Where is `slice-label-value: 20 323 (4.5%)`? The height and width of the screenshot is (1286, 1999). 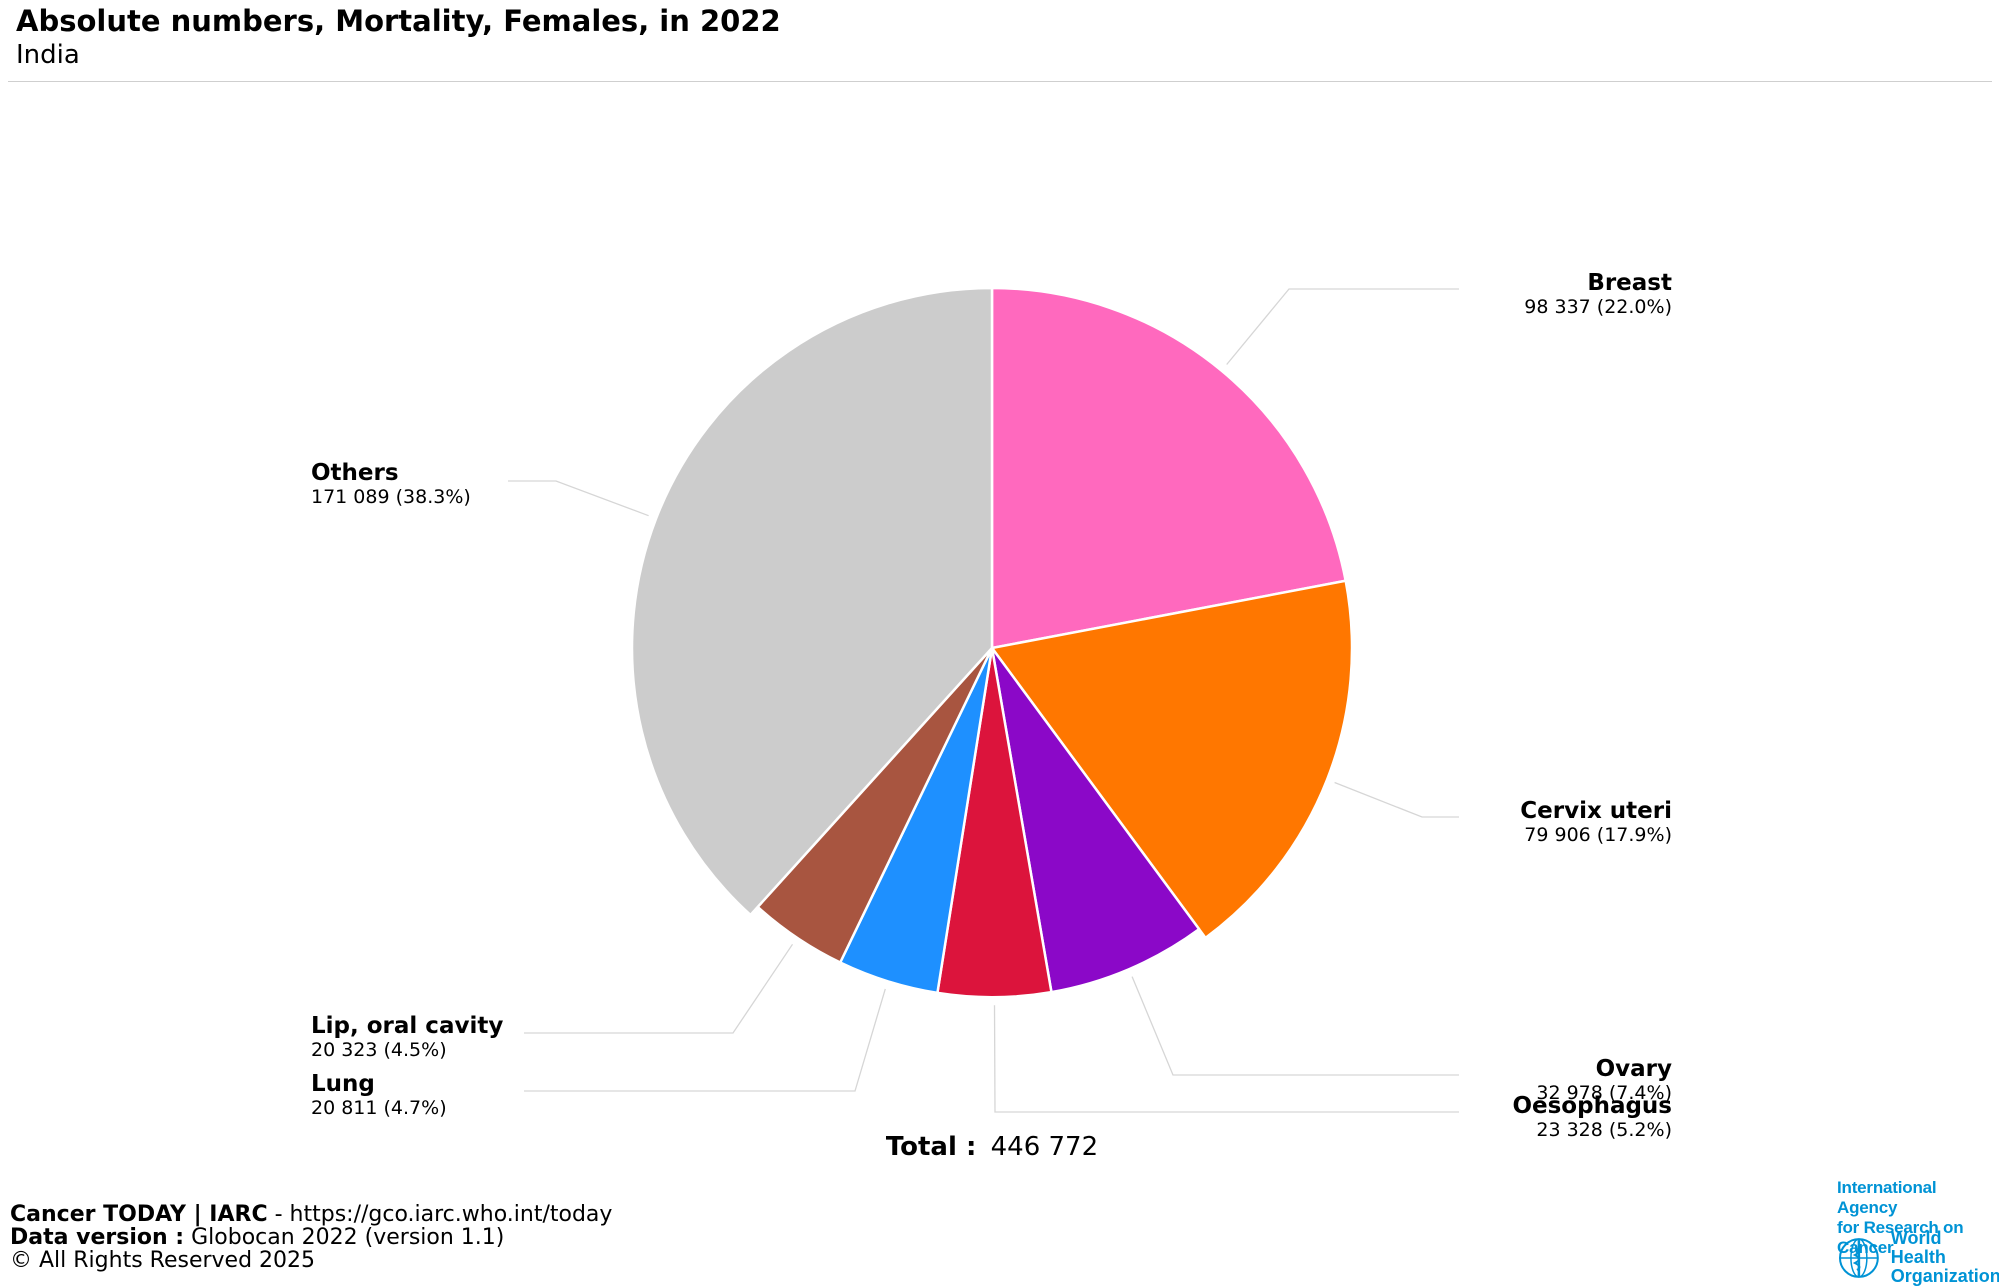 slice-label-value: 20 323 (4.5%) is located at coordinates (379, 1050).